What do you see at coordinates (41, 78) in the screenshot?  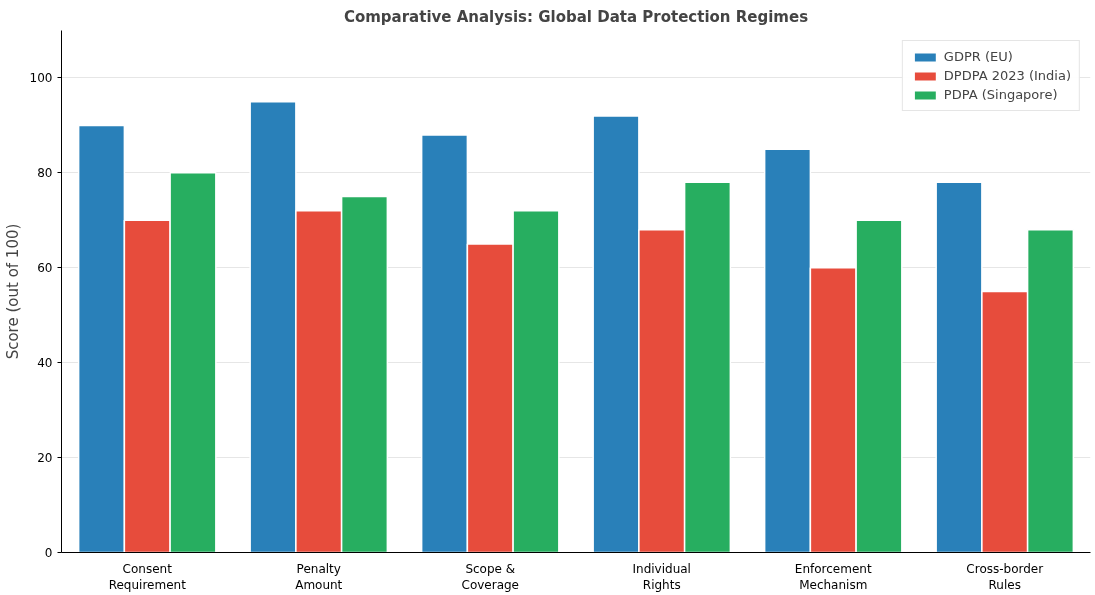 I see `y-tick-label: 100` at bounding box center [41, 78].